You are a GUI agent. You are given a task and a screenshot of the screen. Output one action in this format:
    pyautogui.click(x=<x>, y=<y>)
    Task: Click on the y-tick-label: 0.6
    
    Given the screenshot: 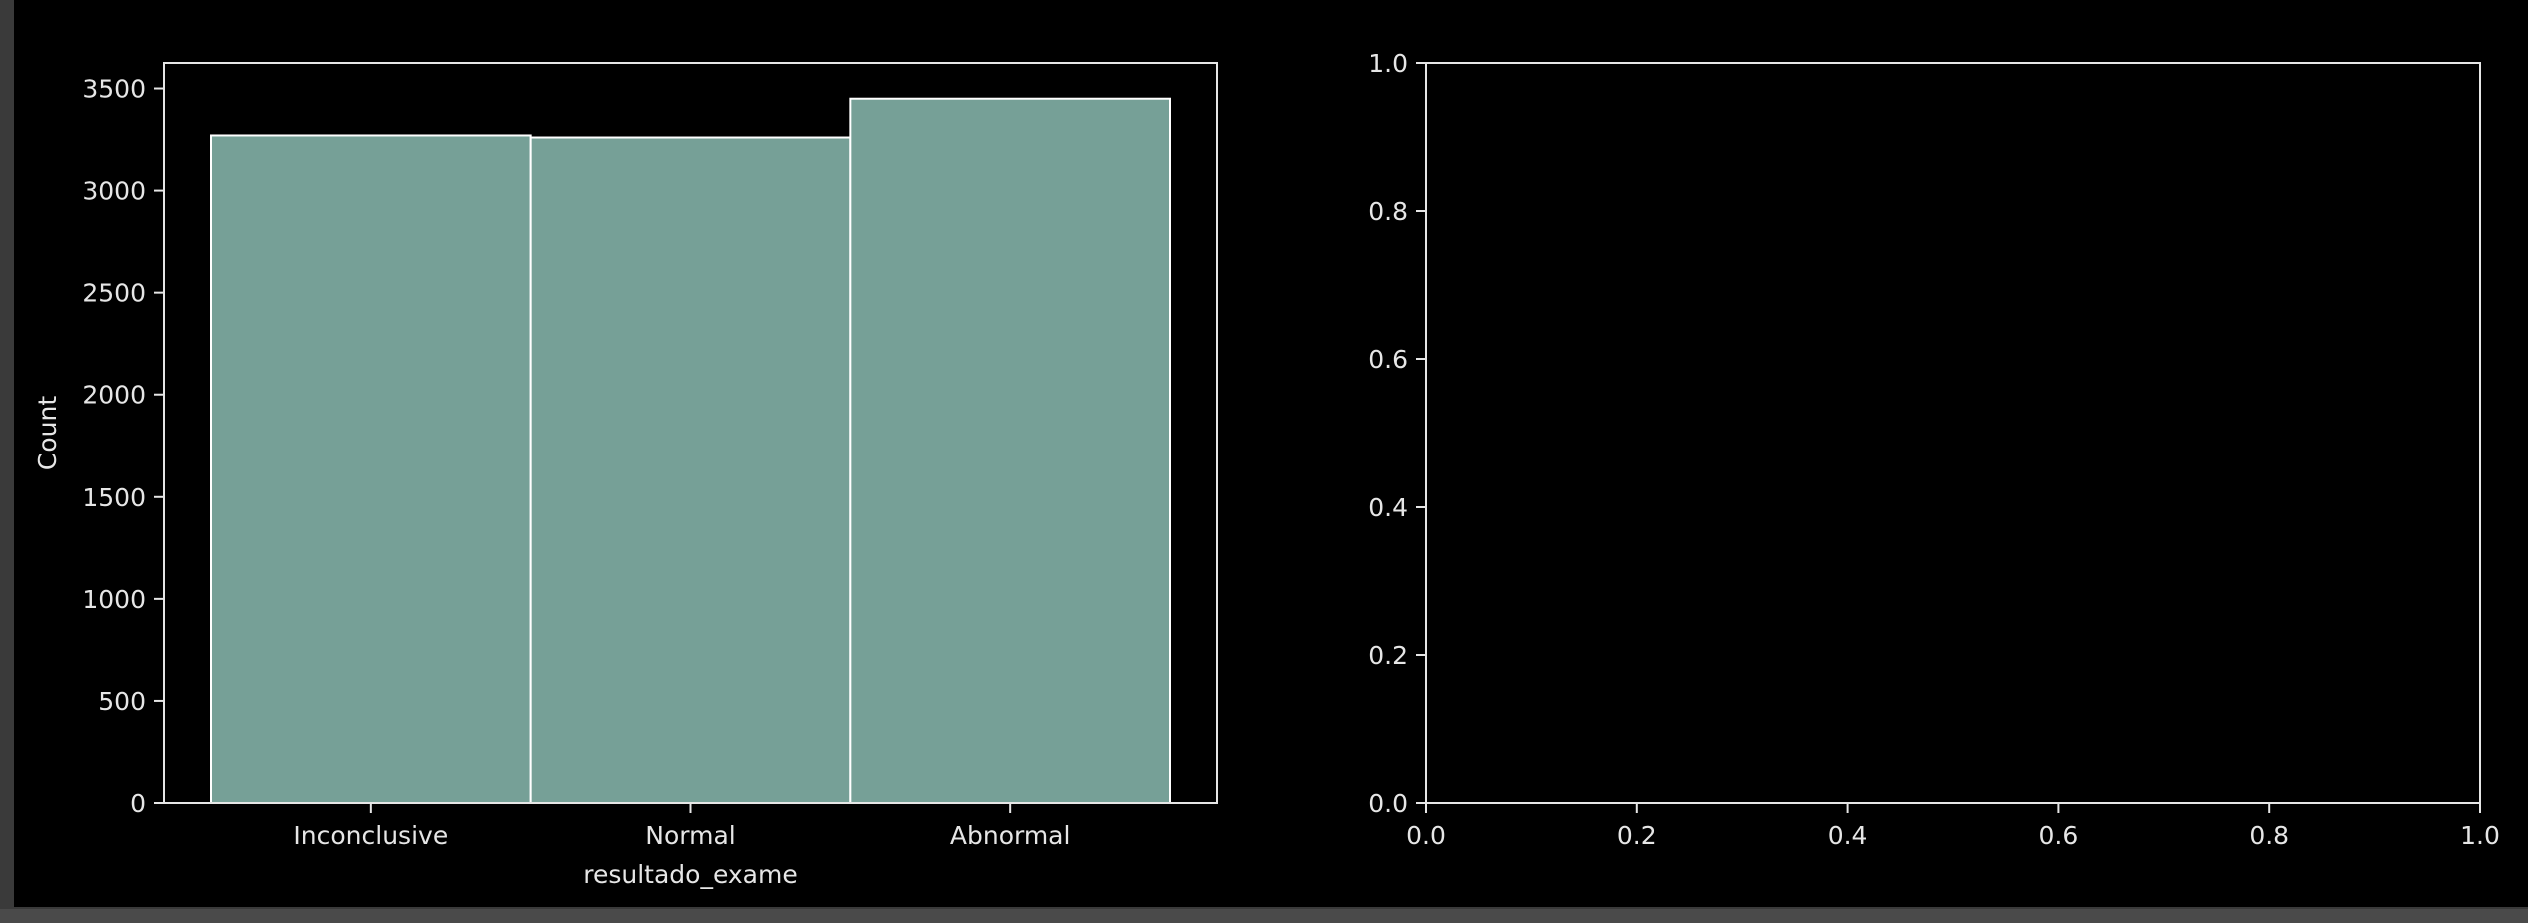 What is the action you would take?
    pyautogui.click(x=1388, y=359)
    